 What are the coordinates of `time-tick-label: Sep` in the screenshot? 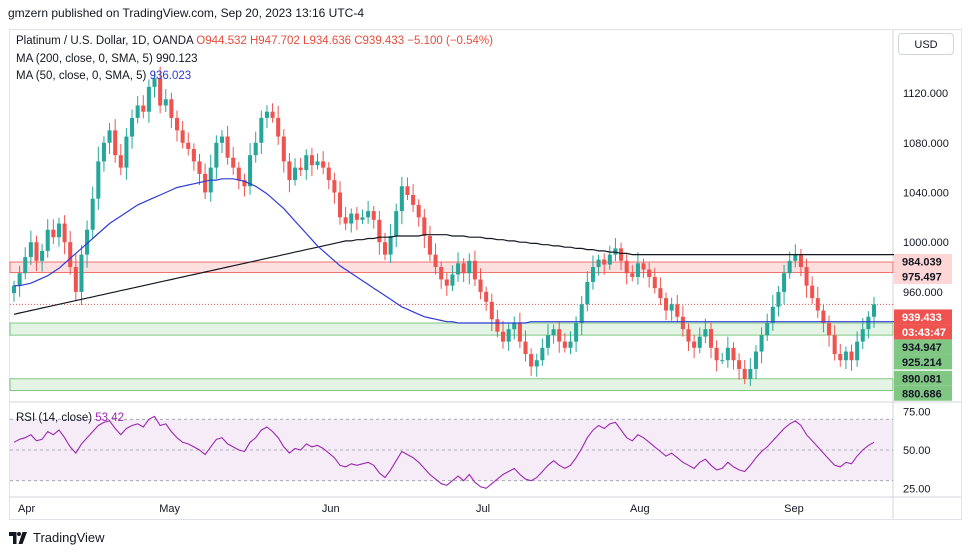 It's located at (794, 509).